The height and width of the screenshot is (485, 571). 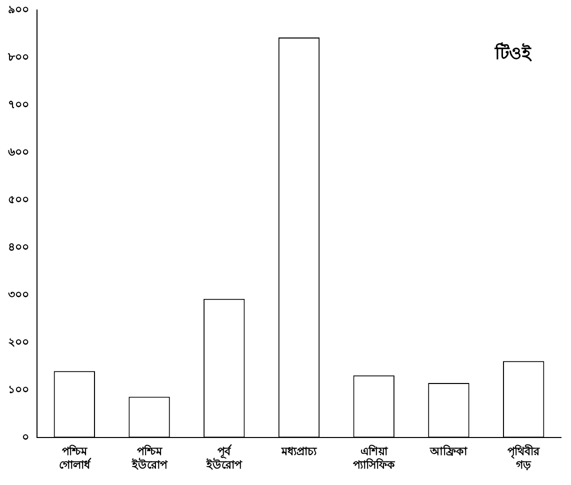 I want to click on y-tick-label: ০, so click(x=25, y=437).